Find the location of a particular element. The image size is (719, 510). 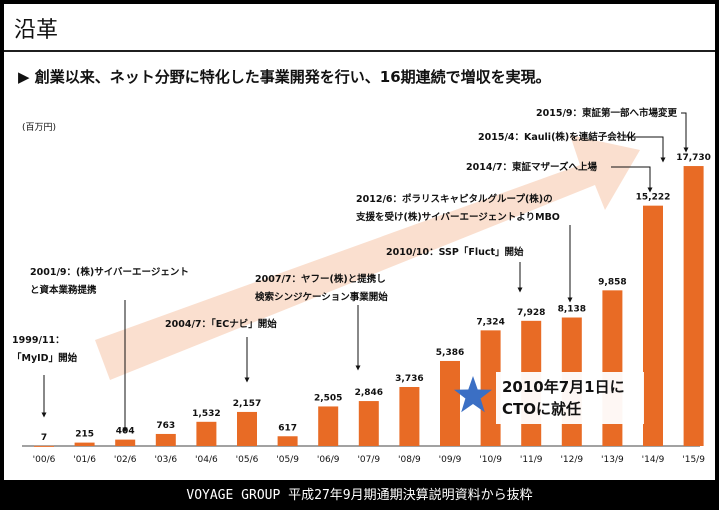

x-tick-3: '03/6 is located at coordinates (165, 460).